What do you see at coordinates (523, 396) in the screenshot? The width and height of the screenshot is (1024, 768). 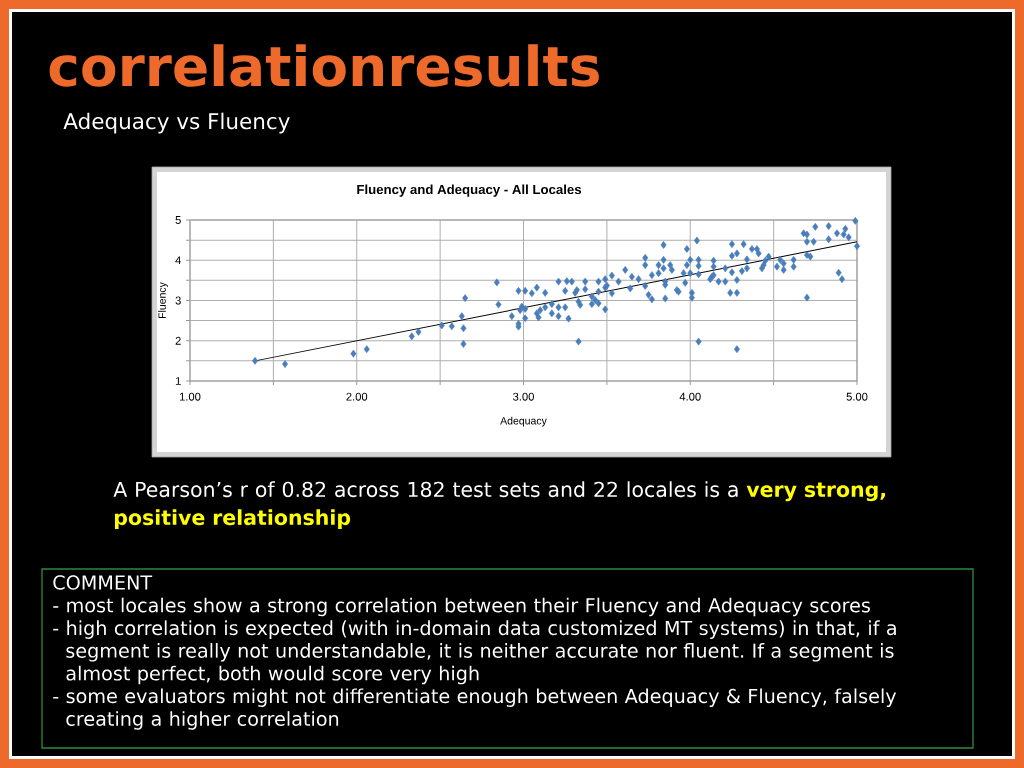 I see `x-tick-label: 3.00` at bounding box center [523, 396].